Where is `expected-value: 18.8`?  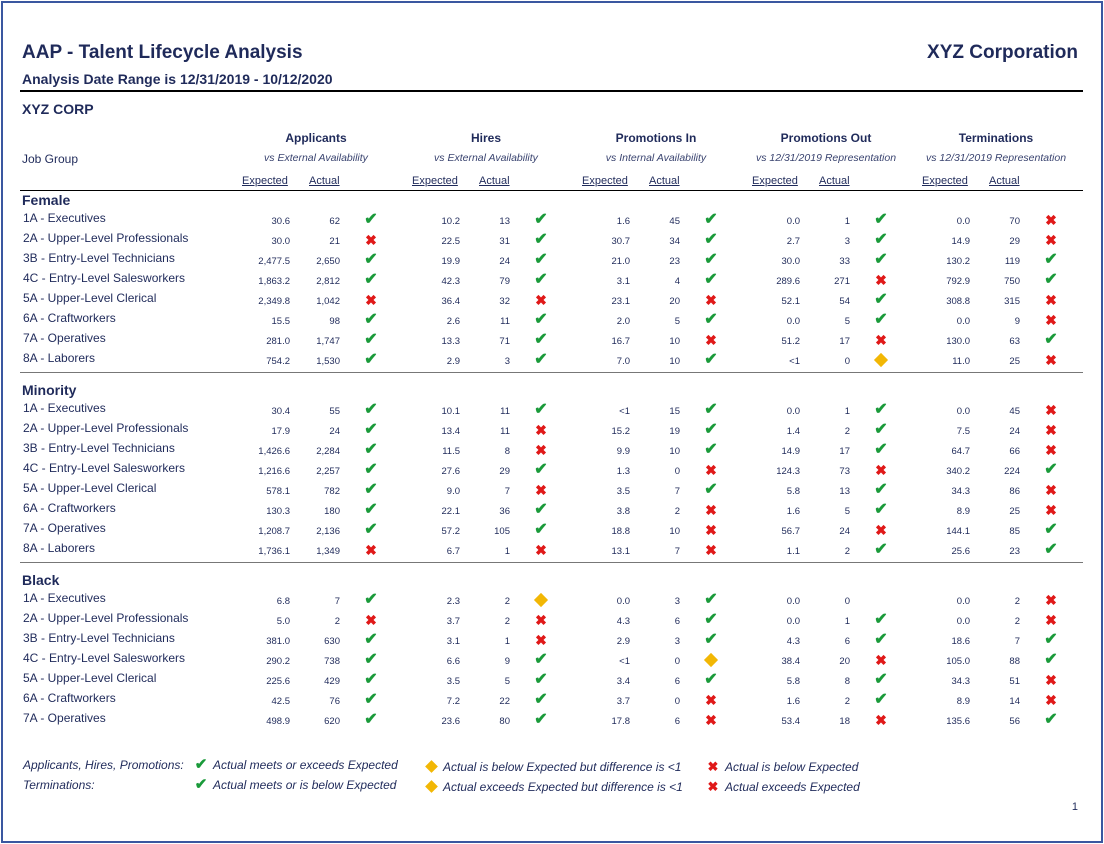 expected-value: 18.8 is located at coordinates (621, 531).